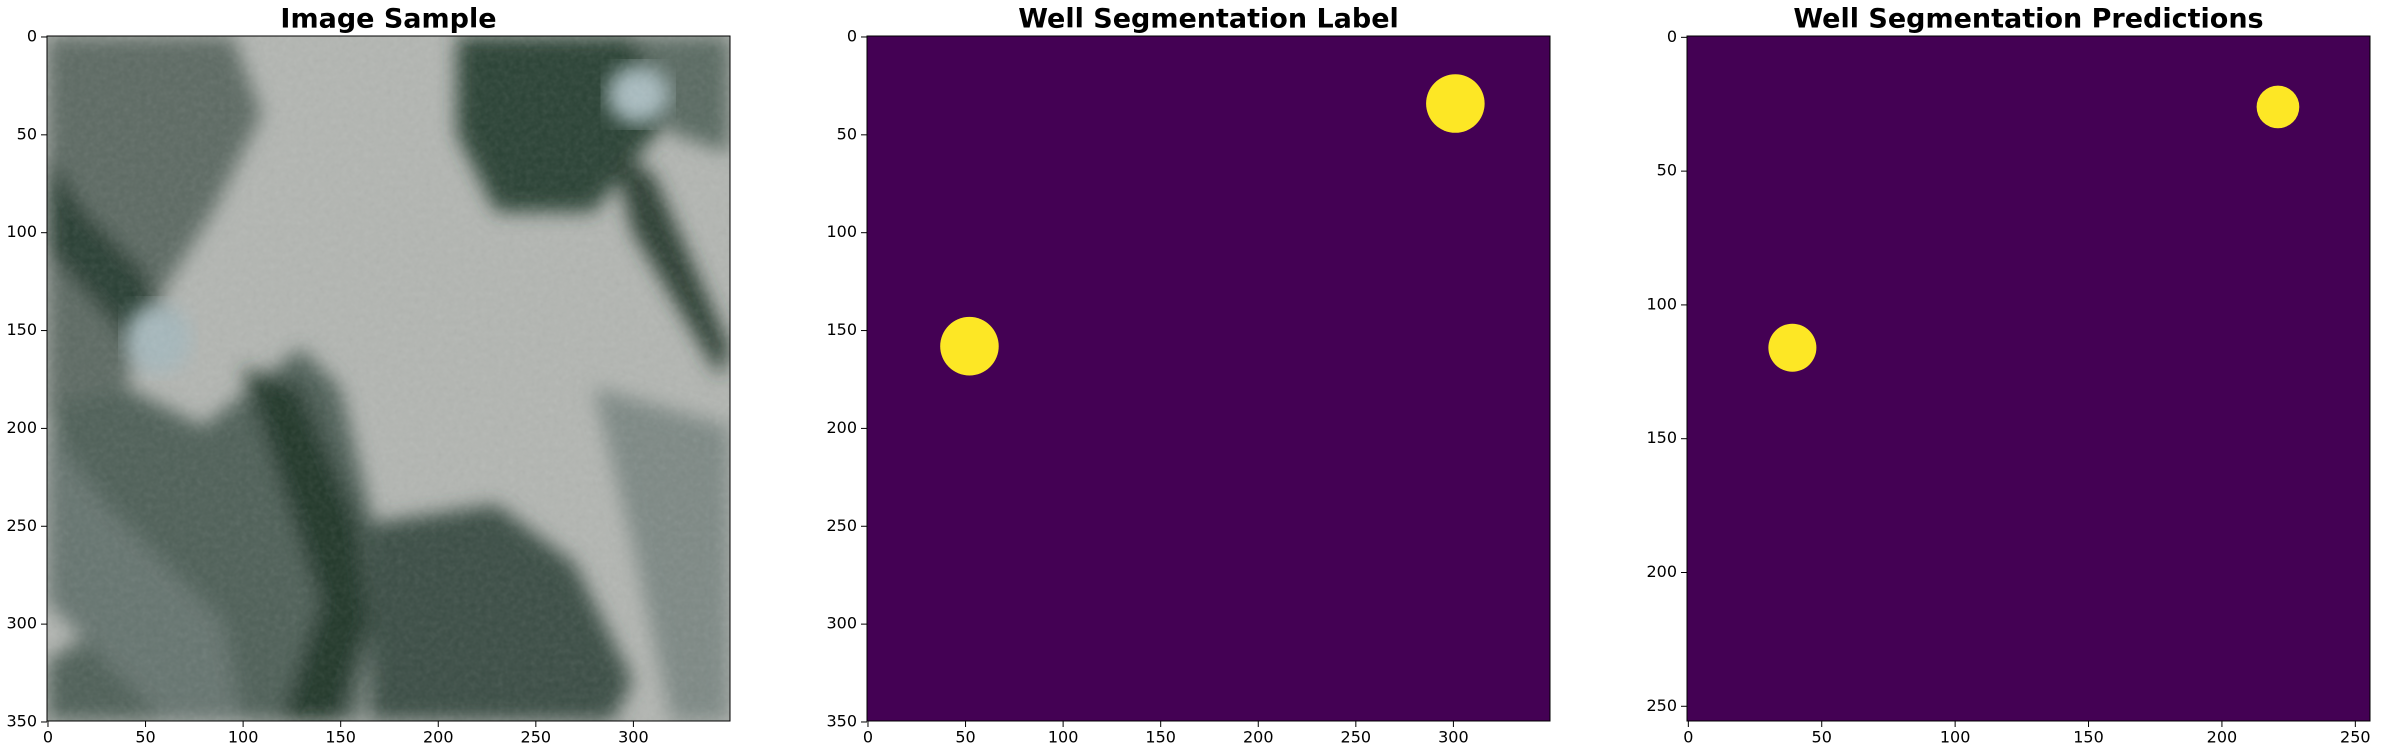  I want to click on chart-title: Well Segmentation Predictions, so click(2028, 19).